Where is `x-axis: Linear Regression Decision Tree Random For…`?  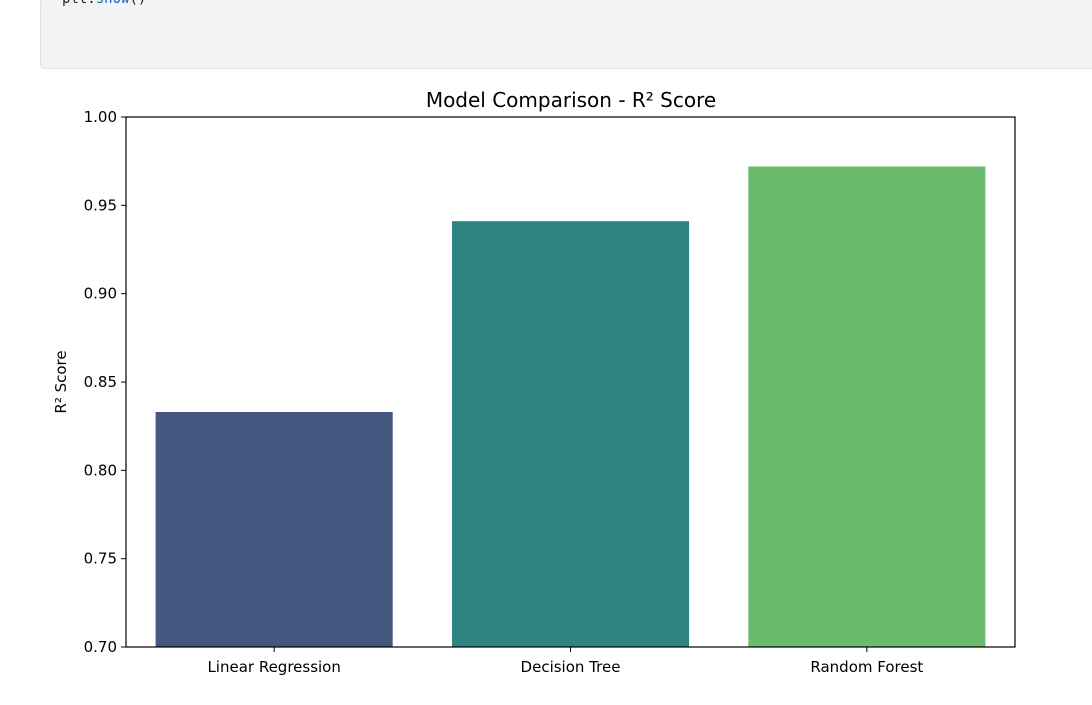
x-axis: Linear Regression Decision Tree Random For… is located at coordinates (565, 661).